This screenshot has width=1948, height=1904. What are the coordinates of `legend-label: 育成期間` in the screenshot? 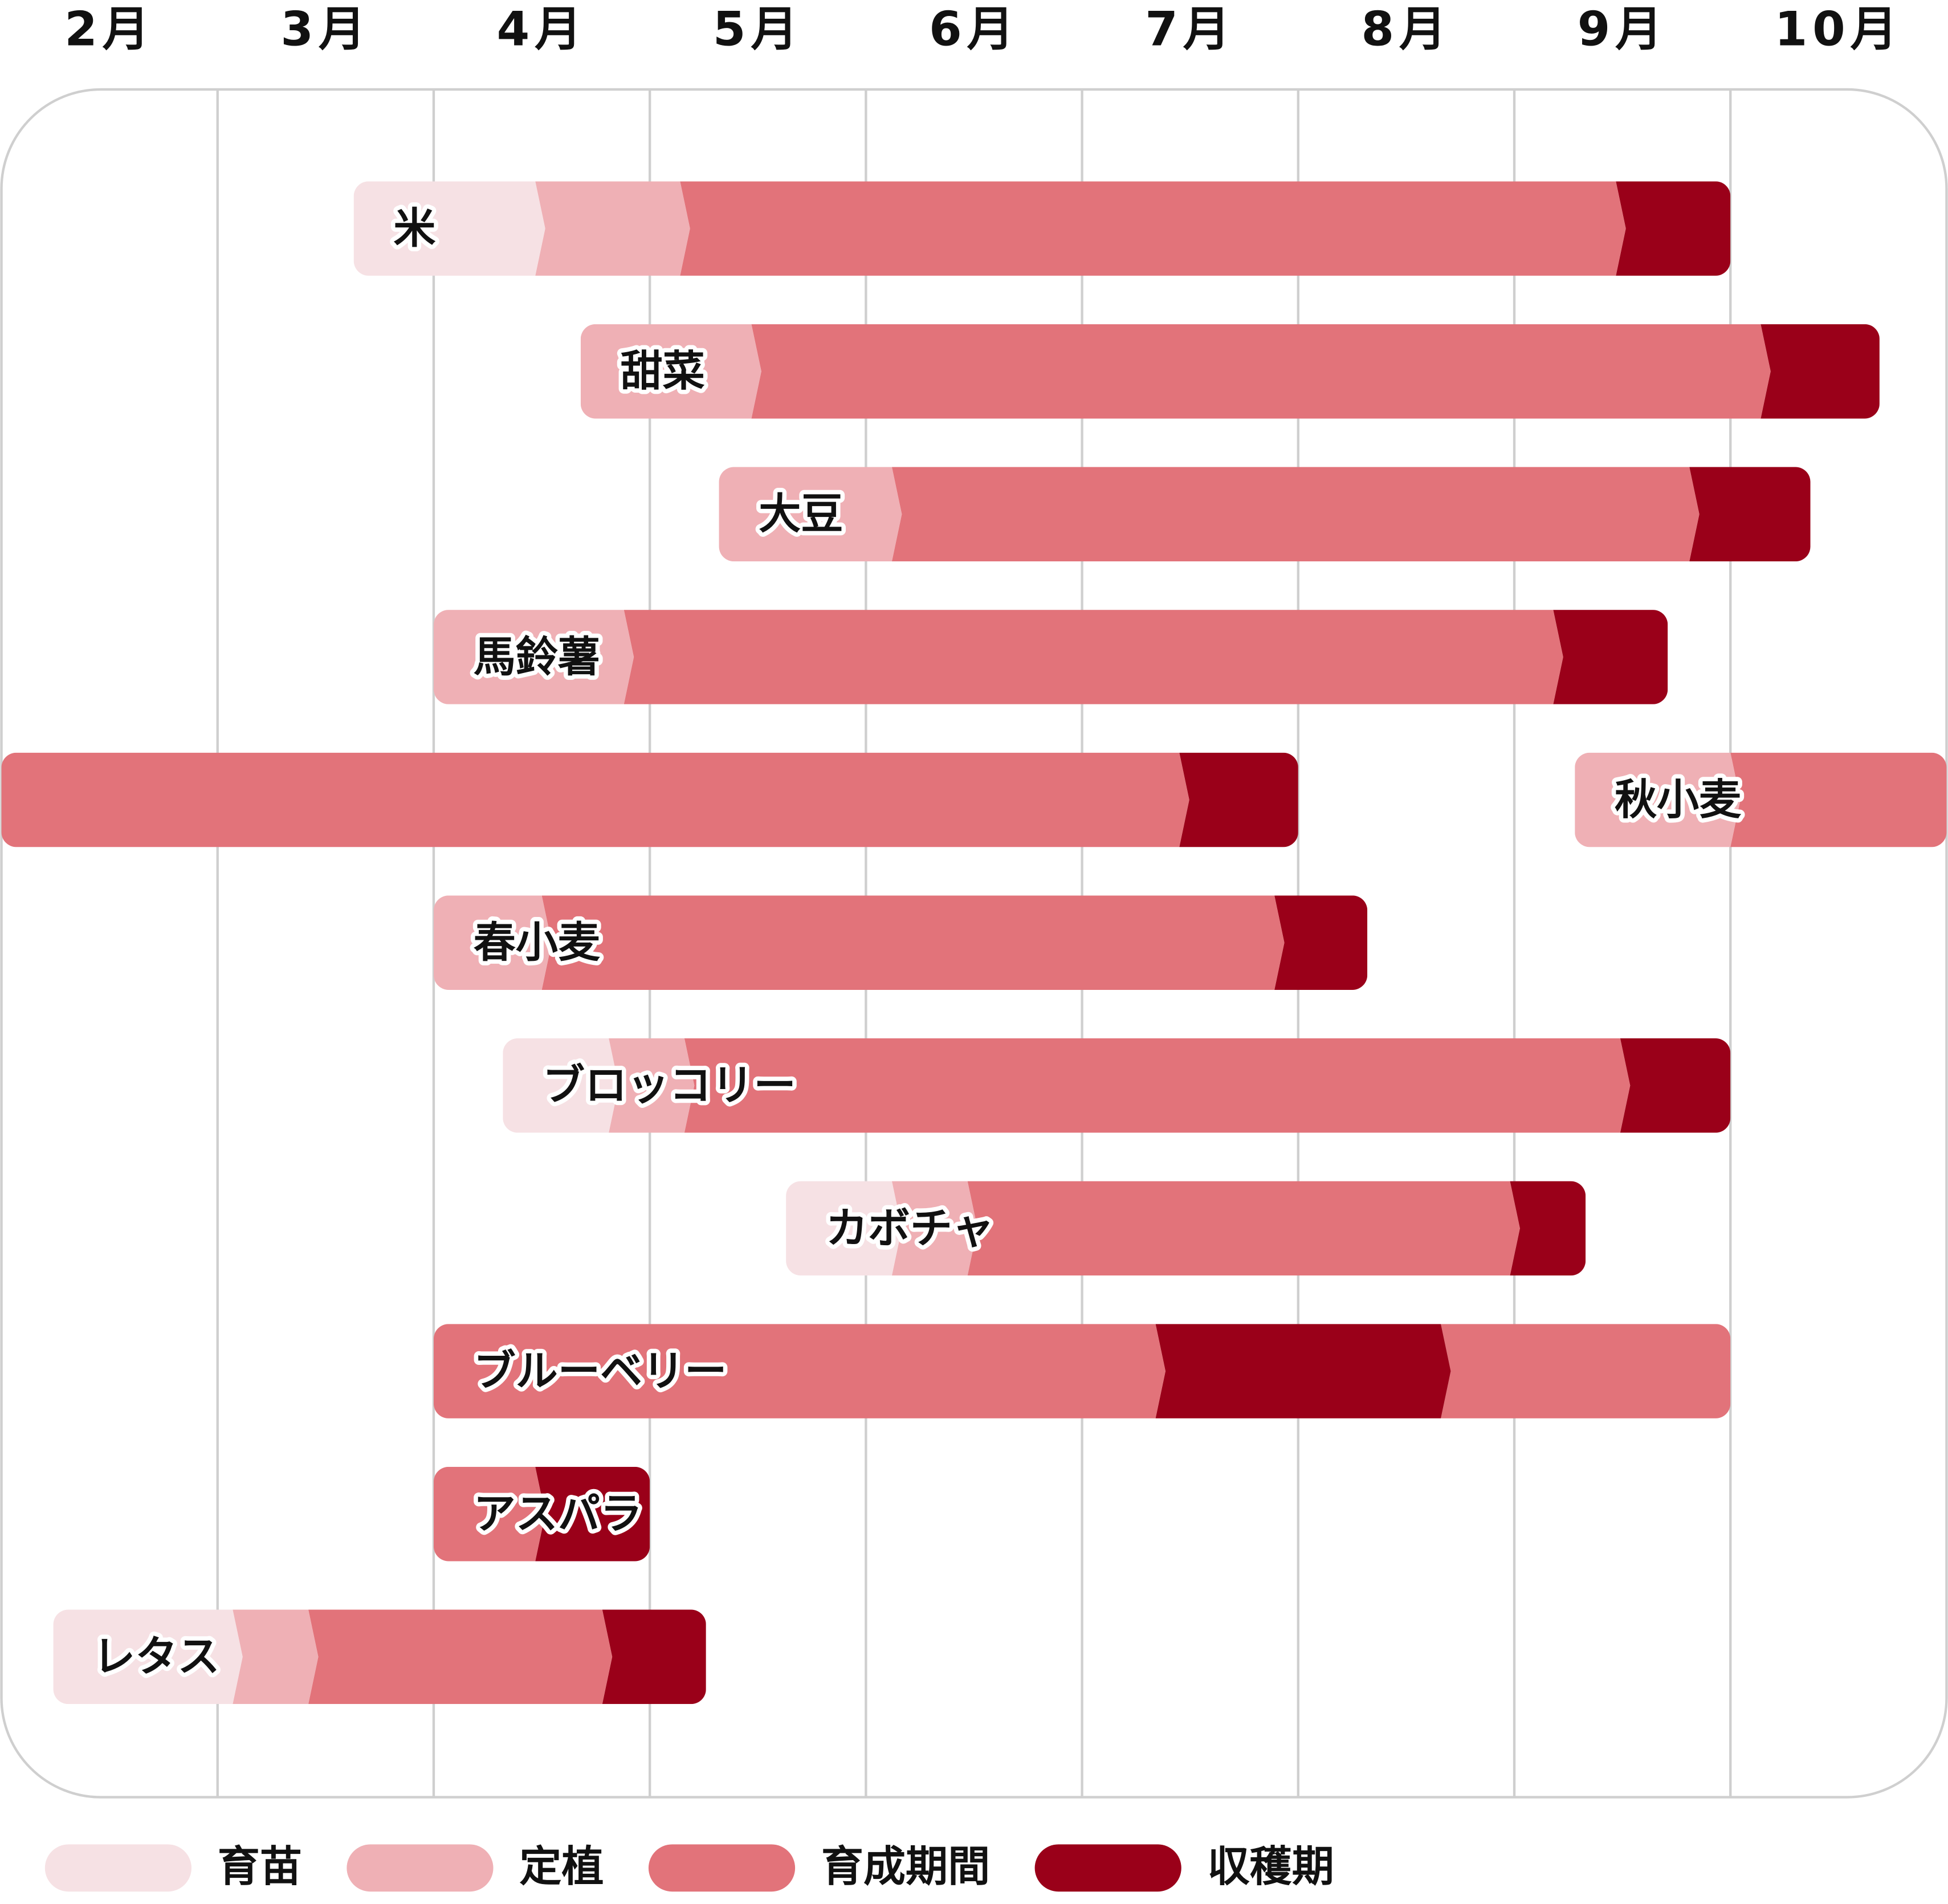 It's located at (905, 1866).